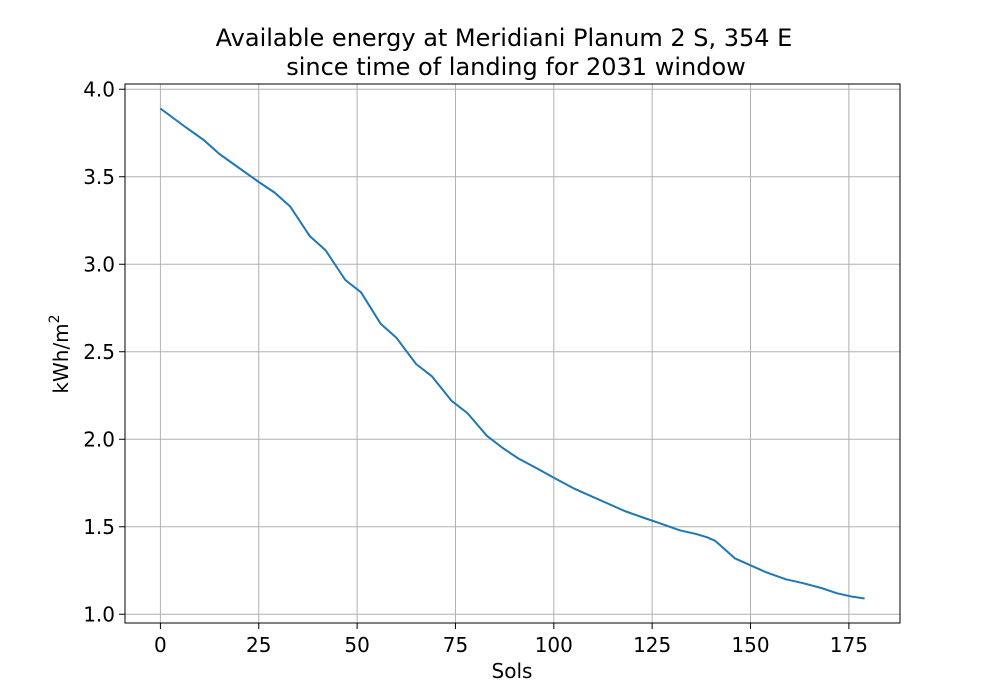 This screenshot has width=1000, height=700. What do you see at coordinates (99, 439) in the screenshot?
I see `y-tick-label: 2.0` at bounding box center [99, 439].